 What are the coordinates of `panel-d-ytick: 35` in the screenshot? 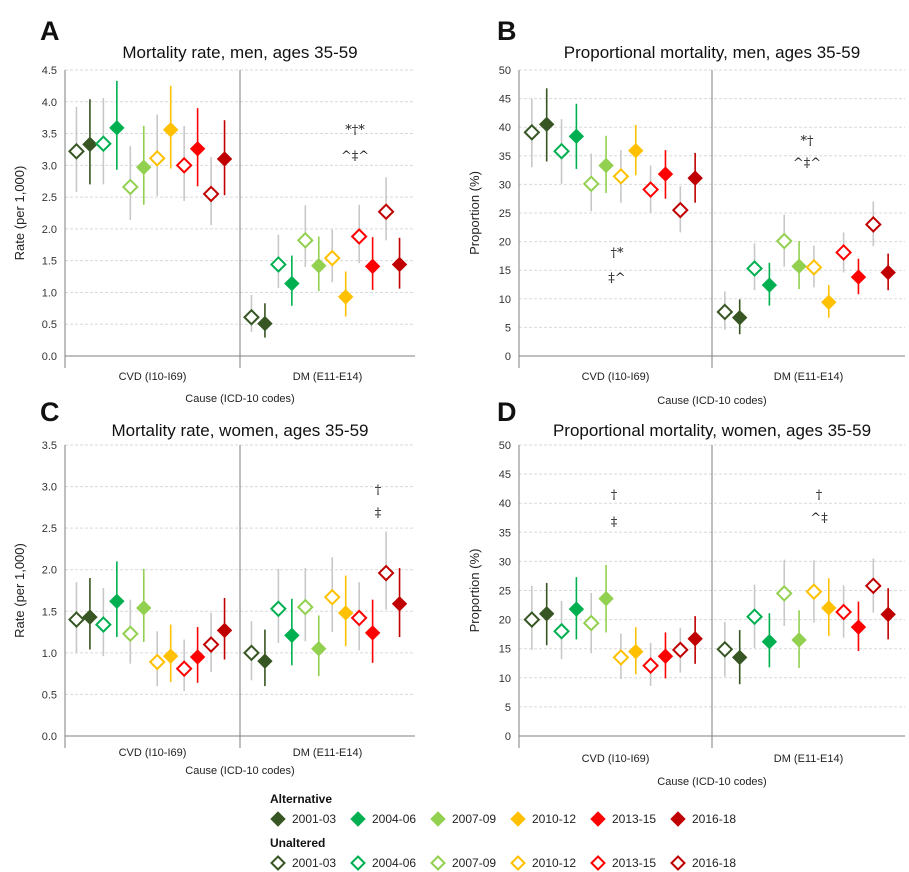 It's located at (505, 533).